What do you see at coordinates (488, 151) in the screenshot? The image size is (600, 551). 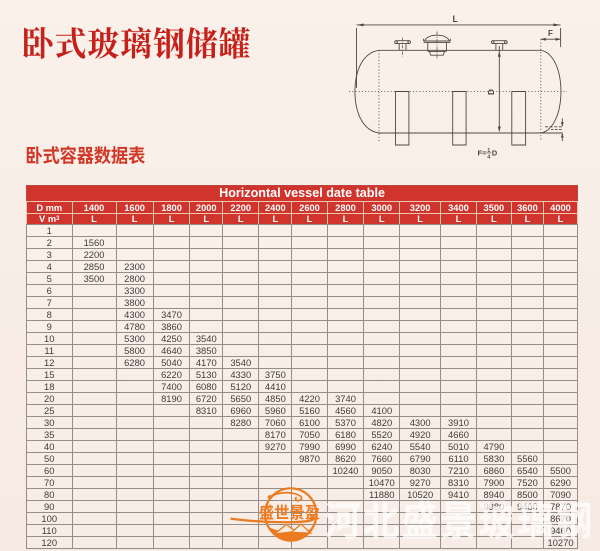 I see `svg-text: 1` at bounding box center [488, 151].